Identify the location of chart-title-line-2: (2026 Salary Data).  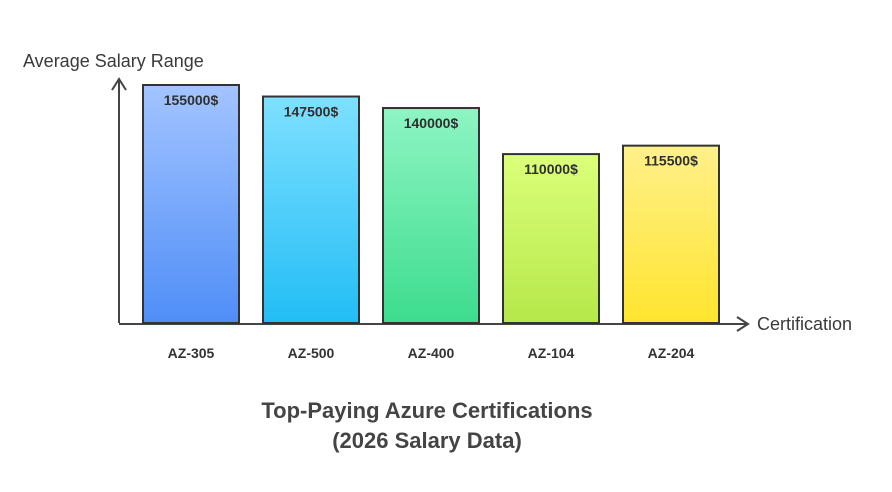
(427, 440).